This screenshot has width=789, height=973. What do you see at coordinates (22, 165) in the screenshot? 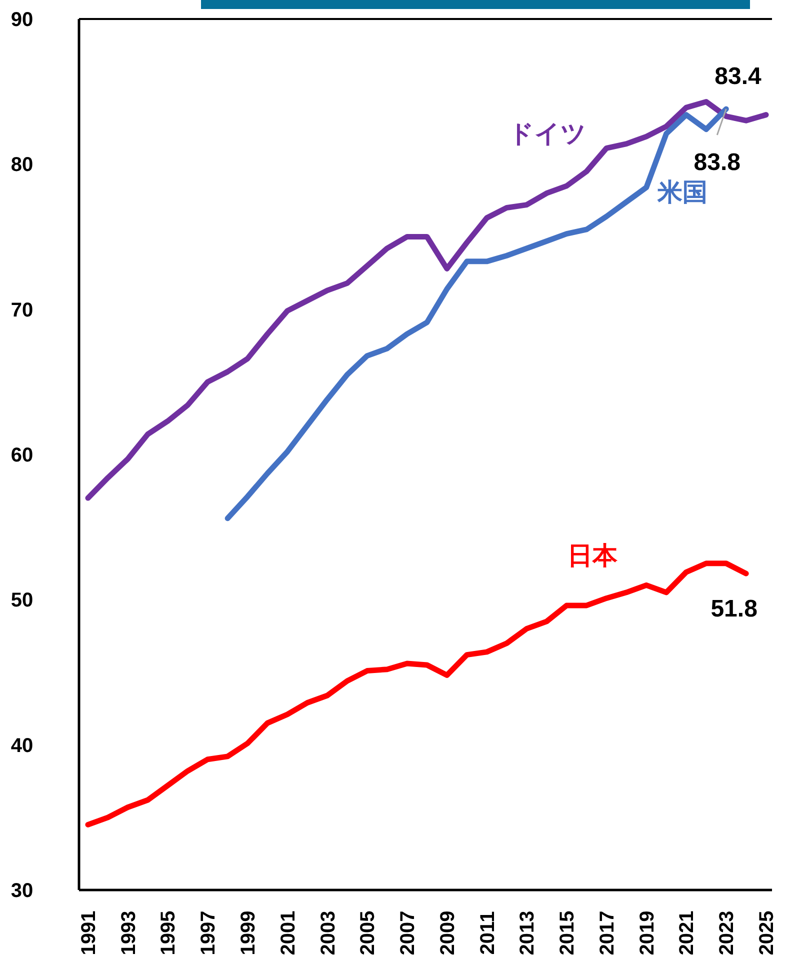
I see `y-tick-label: 80` at bounding box center [22, 165].